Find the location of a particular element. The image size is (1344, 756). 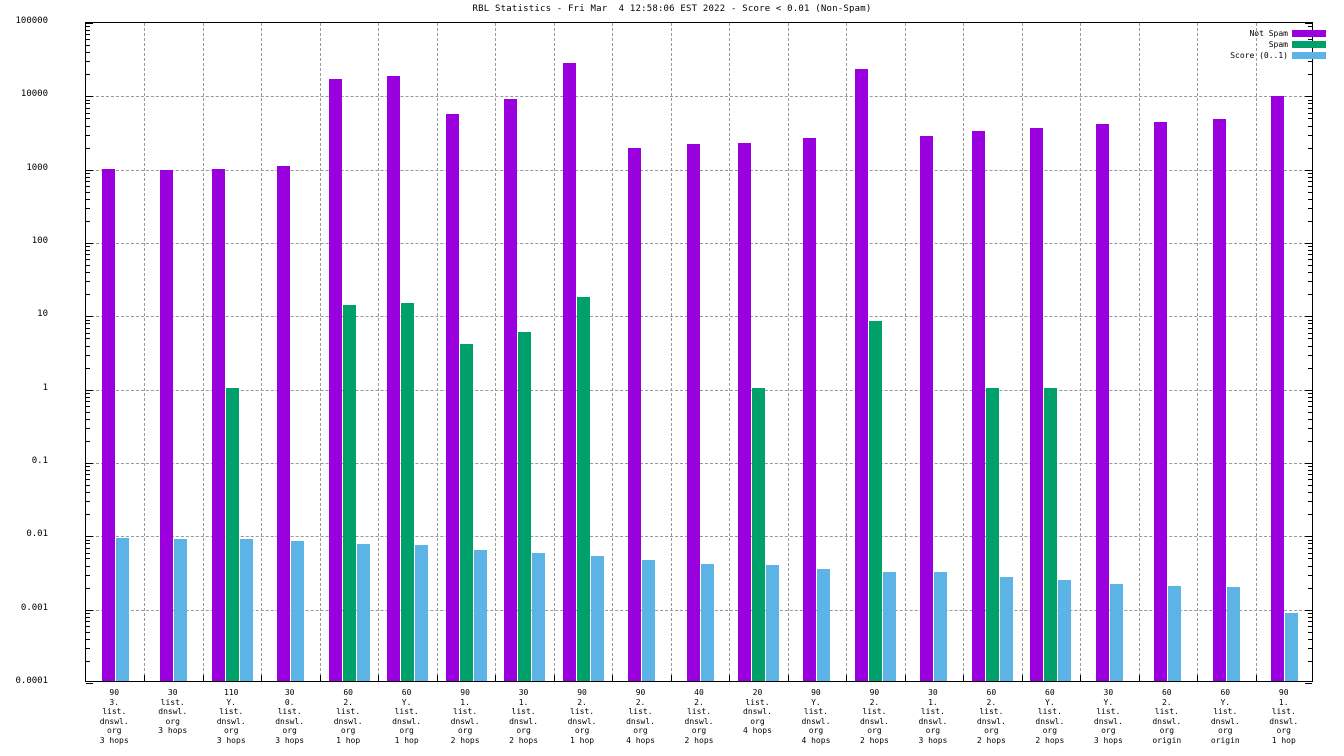

x-axis-tick-label-line: 0. is located at coordinates (289, 702).